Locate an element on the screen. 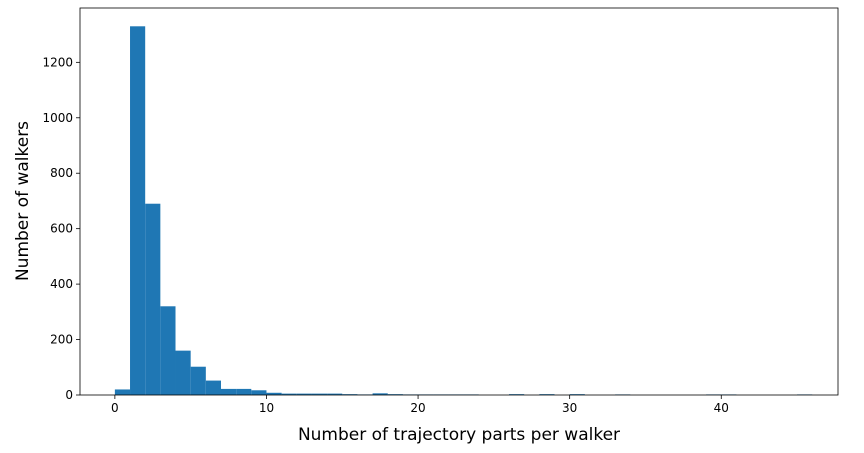 Image resolution: width=864 pixels, height=453 pixels. x-tick-label: 30 is located at coordinates (569, 408).